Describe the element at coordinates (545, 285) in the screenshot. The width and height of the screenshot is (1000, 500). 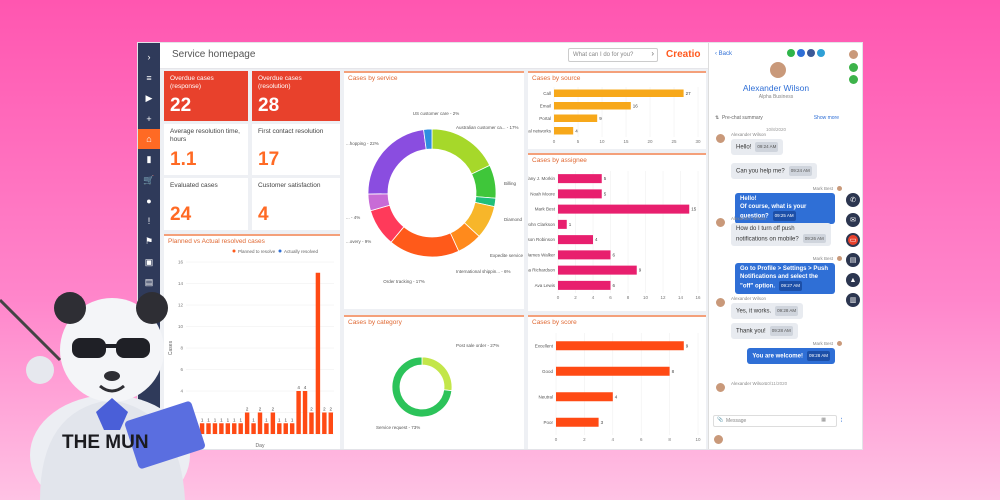
I see `category-label: Ava Lewis` at that location.